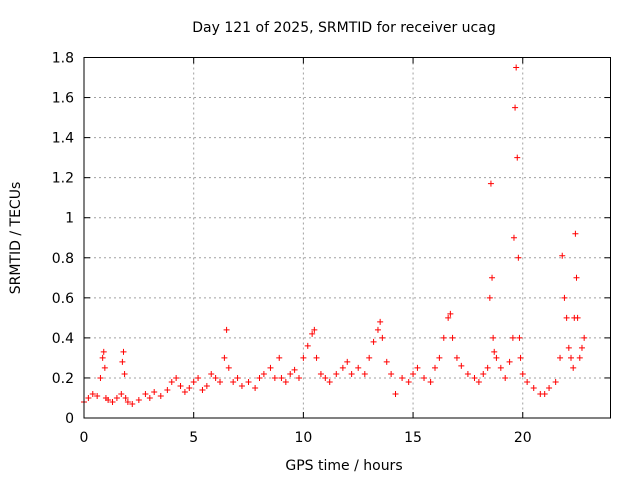 The image size is (640, 480). What do you see at coordinates (63, 99) in the screenshot?
I see `y-tick-label: 1.6` at bounding box center [63, 99].